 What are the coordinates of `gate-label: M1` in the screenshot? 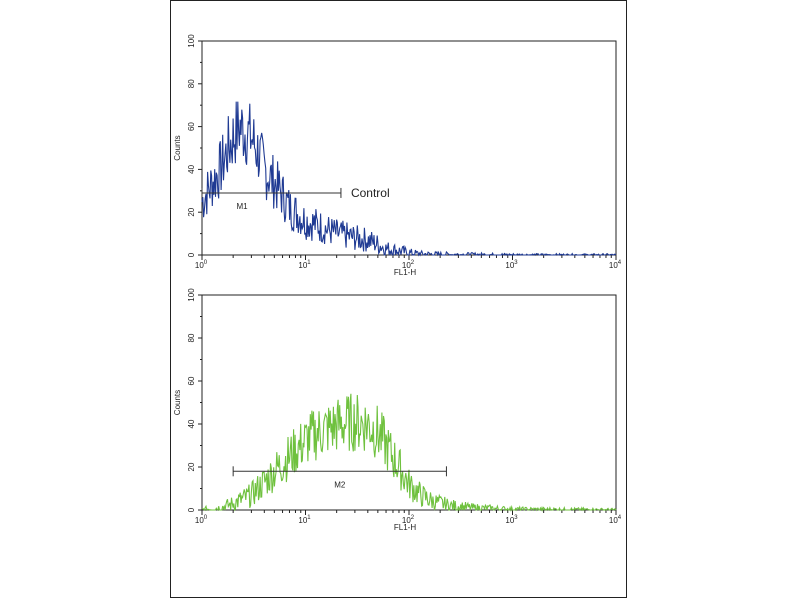 It's located at (242, 206).